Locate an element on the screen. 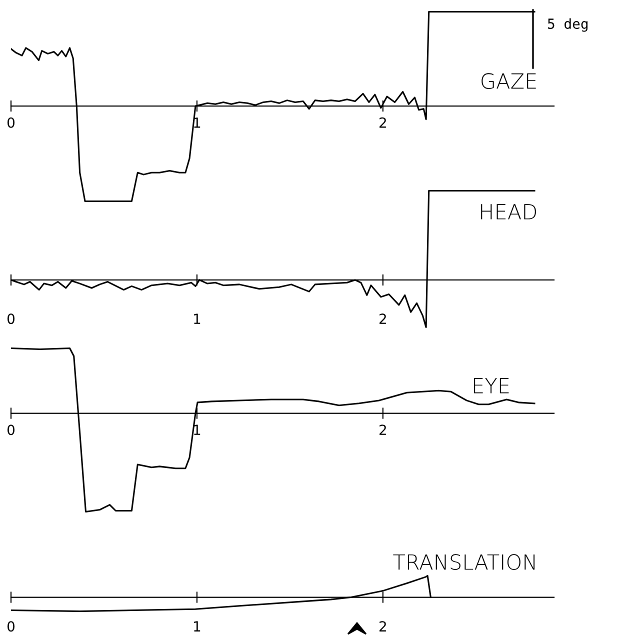 Image resolution: width=637 pixels, height=641 pixels. text: HEAD is located at coordinates (508, 212).